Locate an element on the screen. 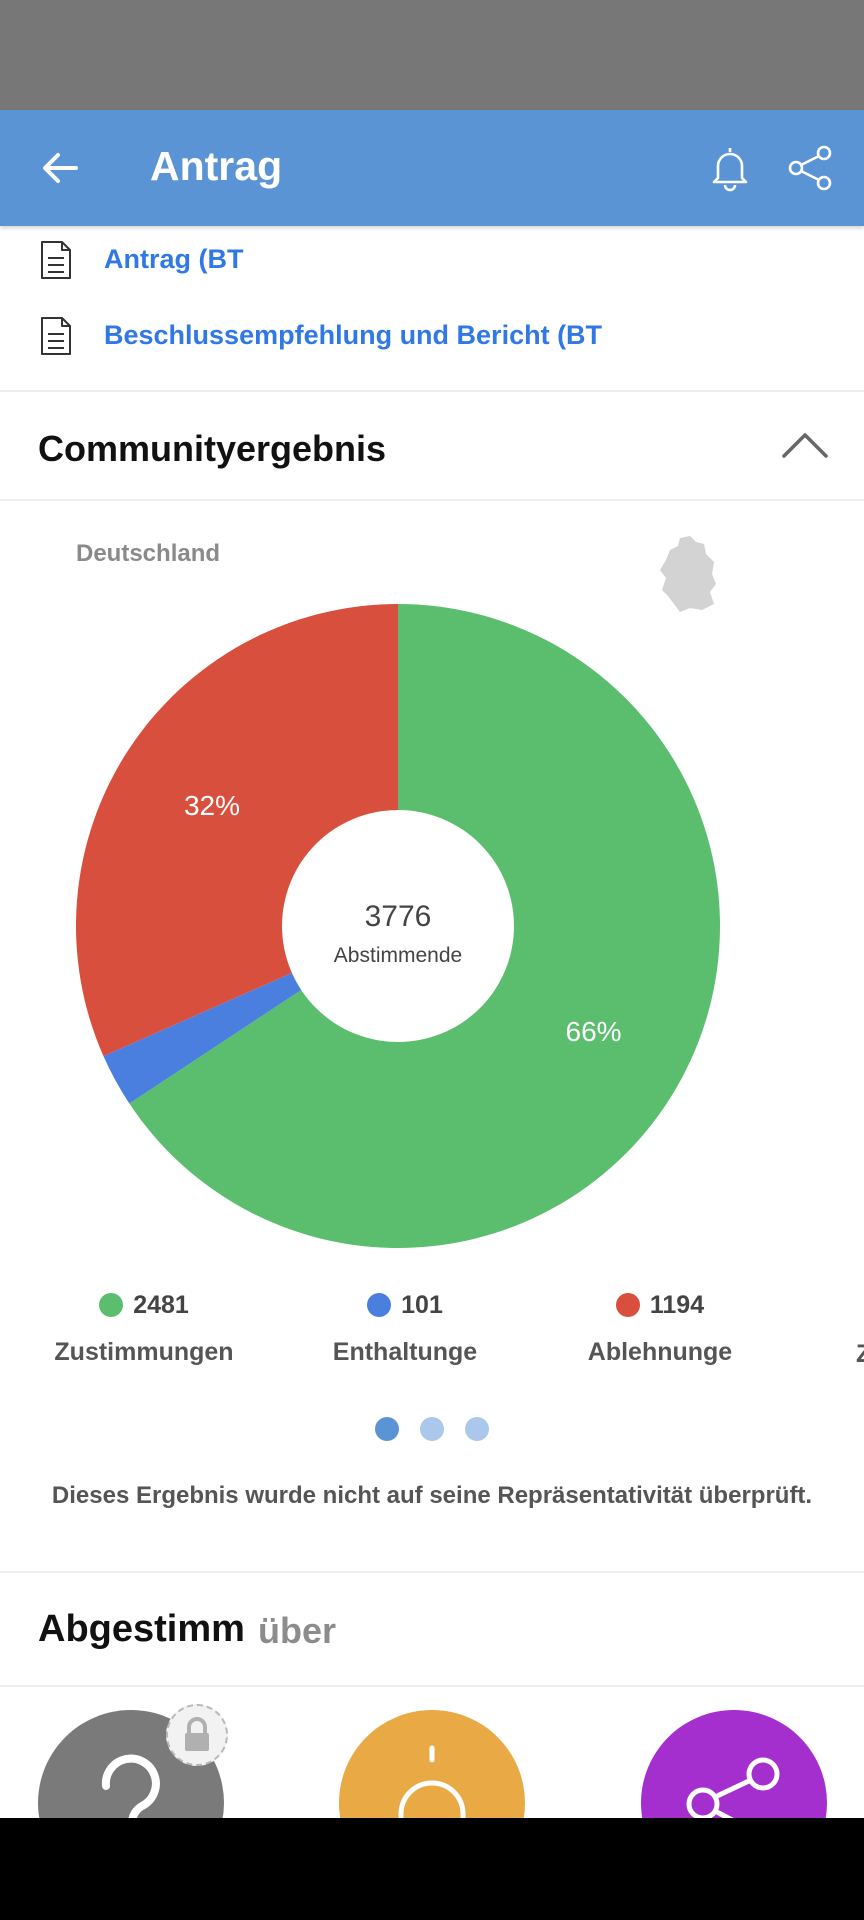  document-link-beschlussempfehlung: Beschlussempfehlung und Bericht (BT is located at coordinates (432, 337).